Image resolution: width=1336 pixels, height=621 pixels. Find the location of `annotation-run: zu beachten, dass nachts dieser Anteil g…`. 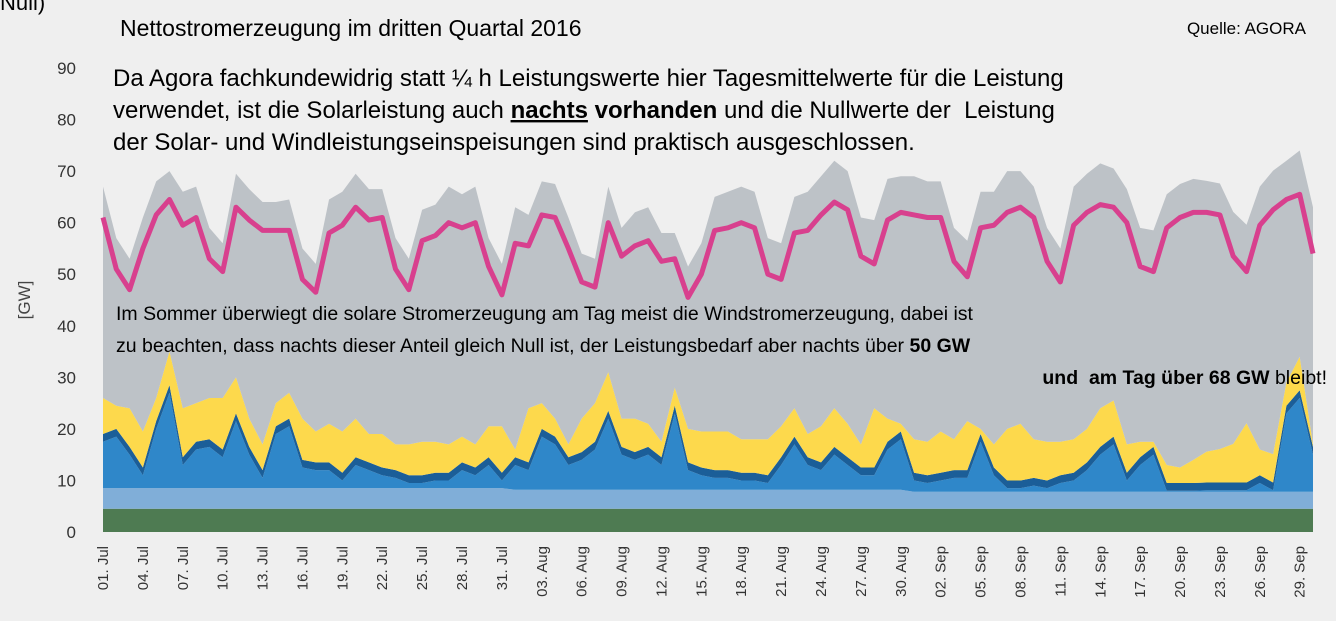

annotation-run: zu beachten, dass nachts dieser Anteil g… is located at coordinates (512, 346).